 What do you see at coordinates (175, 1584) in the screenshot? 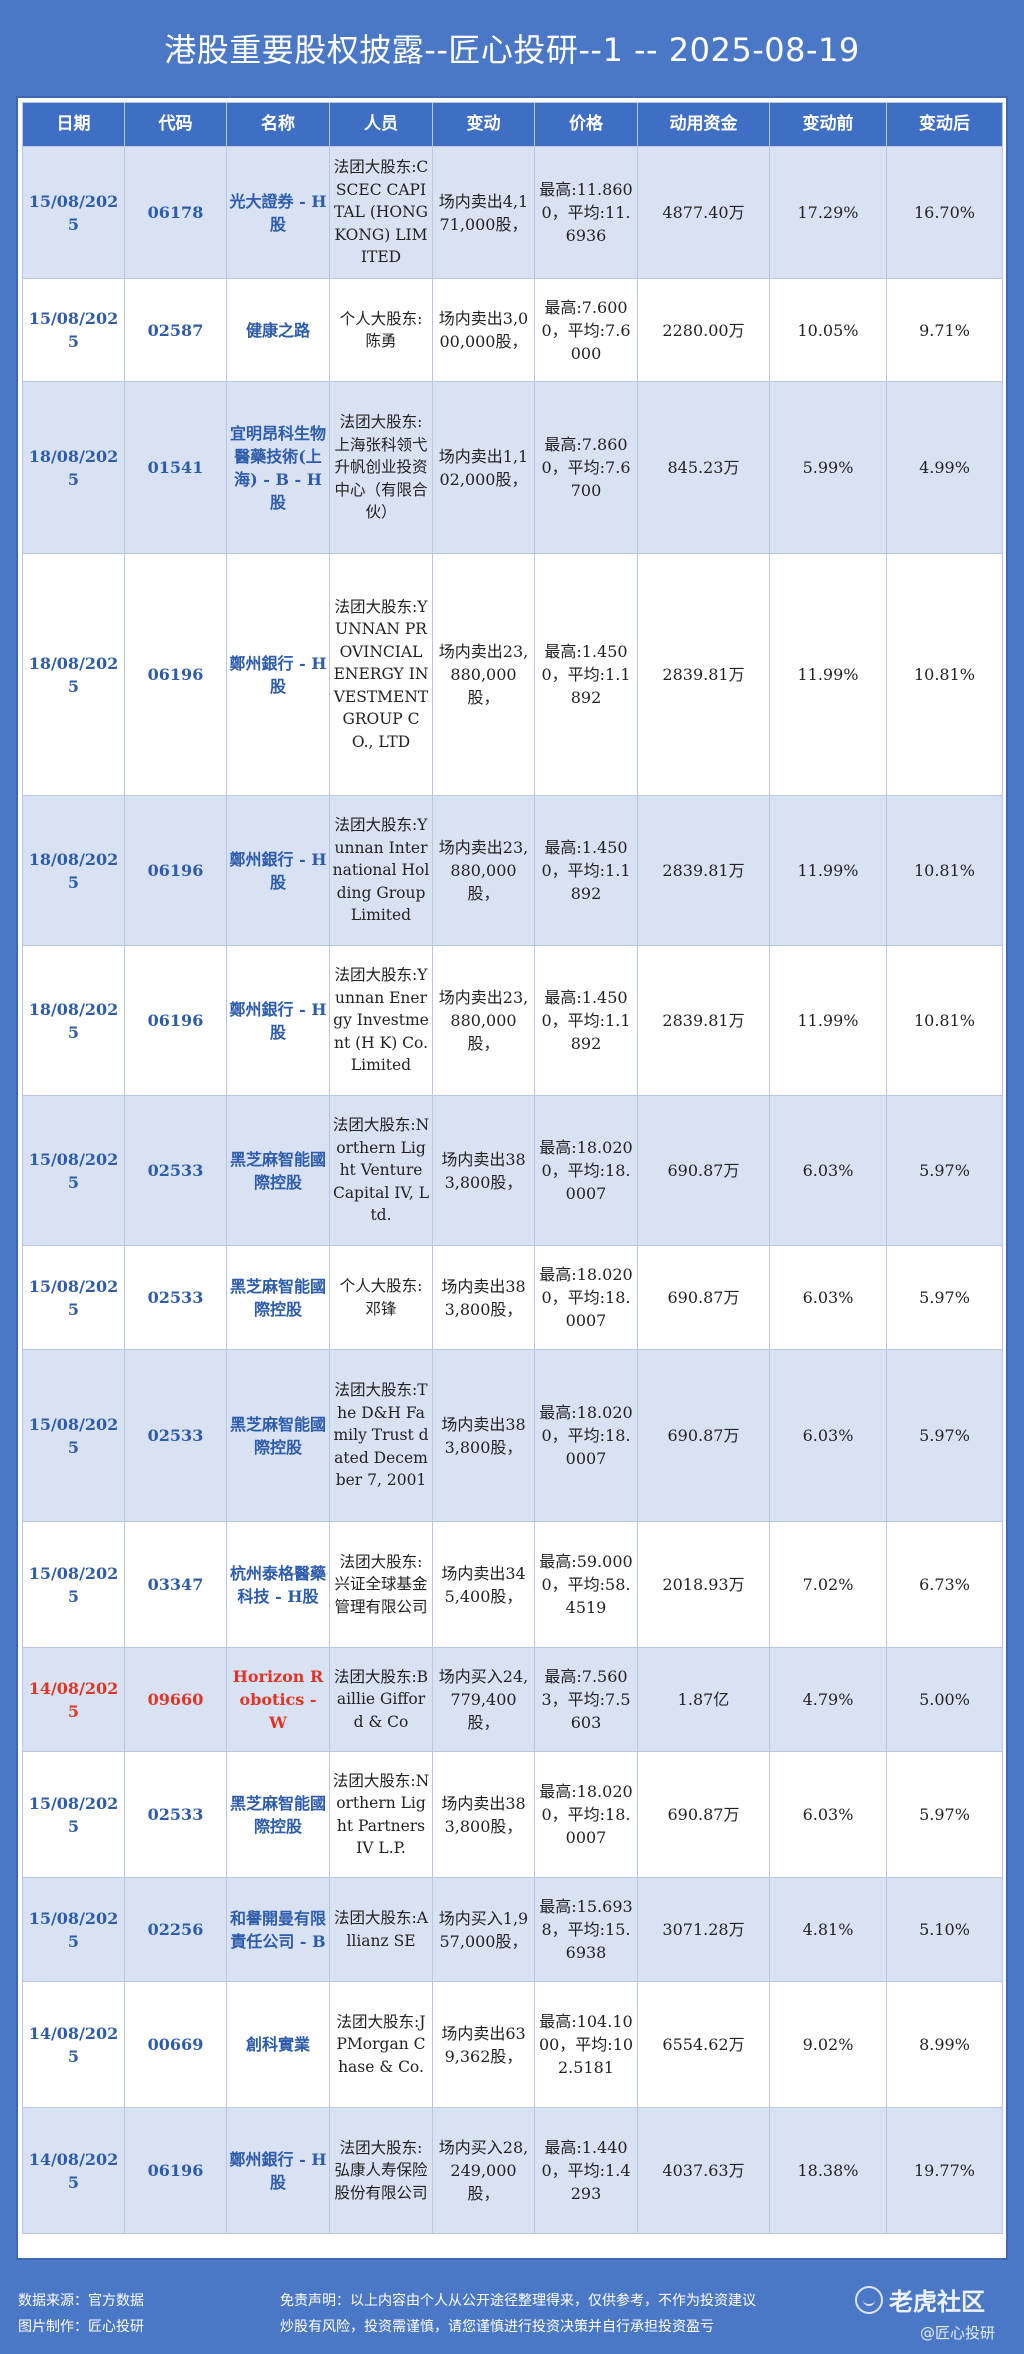
I see `cell-code: 03347` at bounding box center [175, 1584].